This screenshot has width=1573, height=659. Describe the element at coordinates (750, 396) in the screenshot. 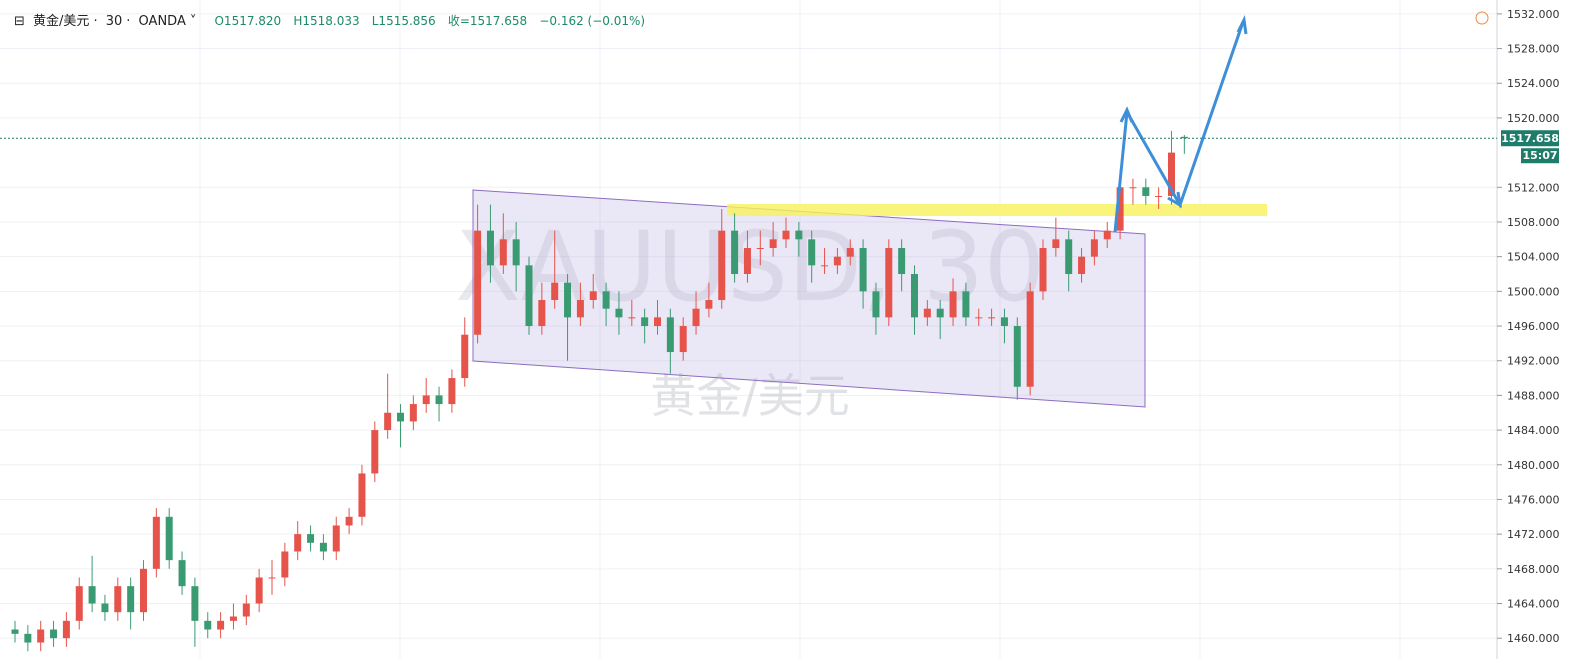

I see `watermark-name: 黄金/美元` at that location.